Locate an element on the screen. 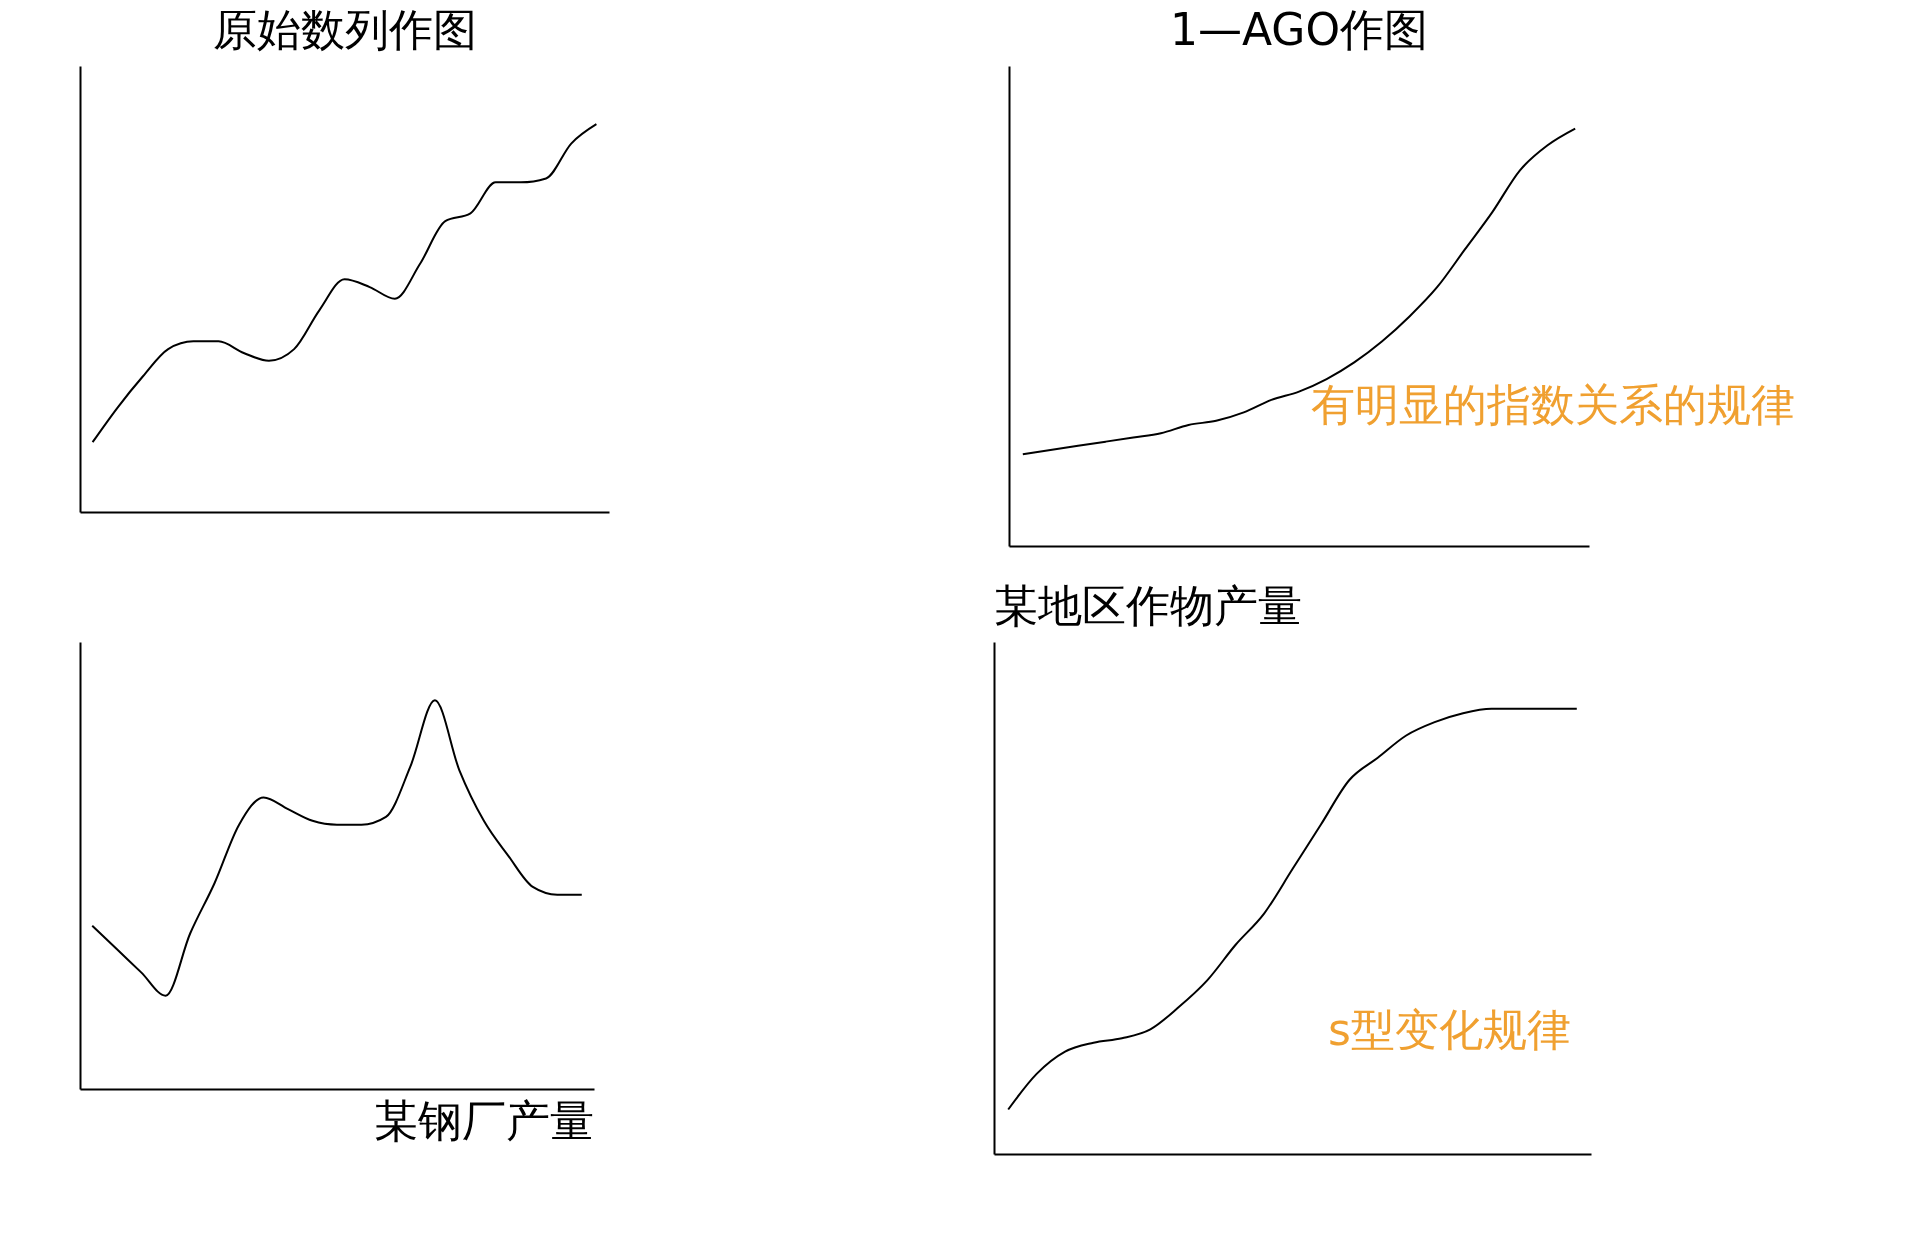 Image resolution: width=1910 pixels, height=1258 pixels. annotation: 有明显的指数关系的规律 is located at coordinates (1553, 404).